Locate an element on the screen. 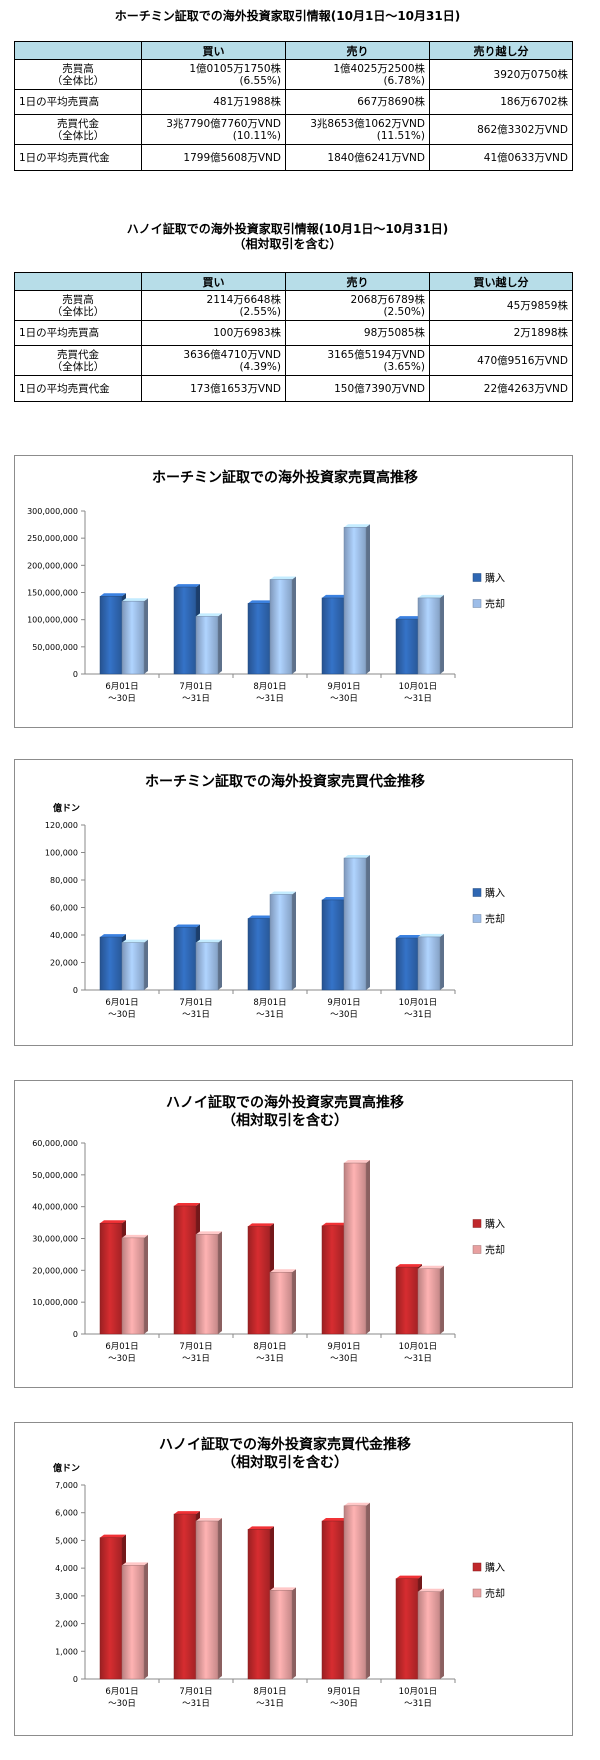  table-cell: 98万5085株 is located at coordinates (357, 333).